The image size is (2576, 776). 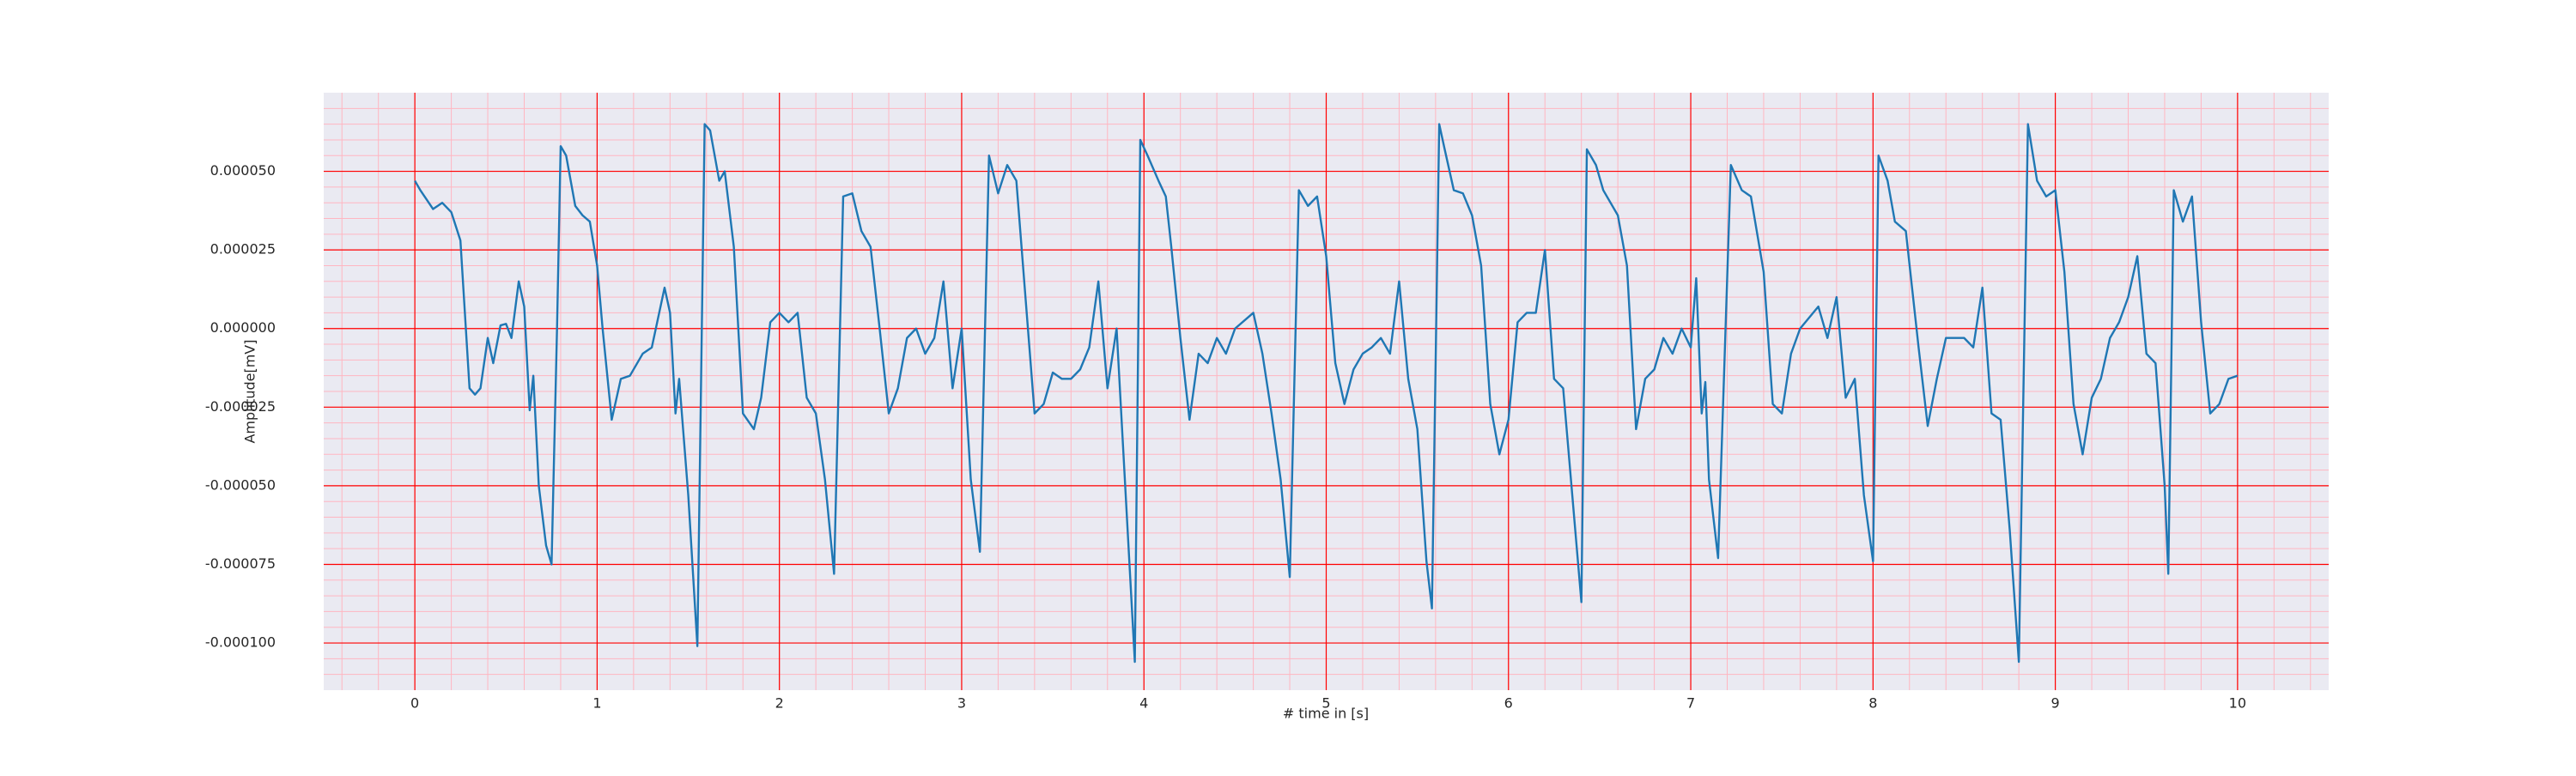 What do you see at coordinates (1326, 714) in the screenshot?
I see `x-axis-label: # time in [s]` at bounding box center [1326, 714].